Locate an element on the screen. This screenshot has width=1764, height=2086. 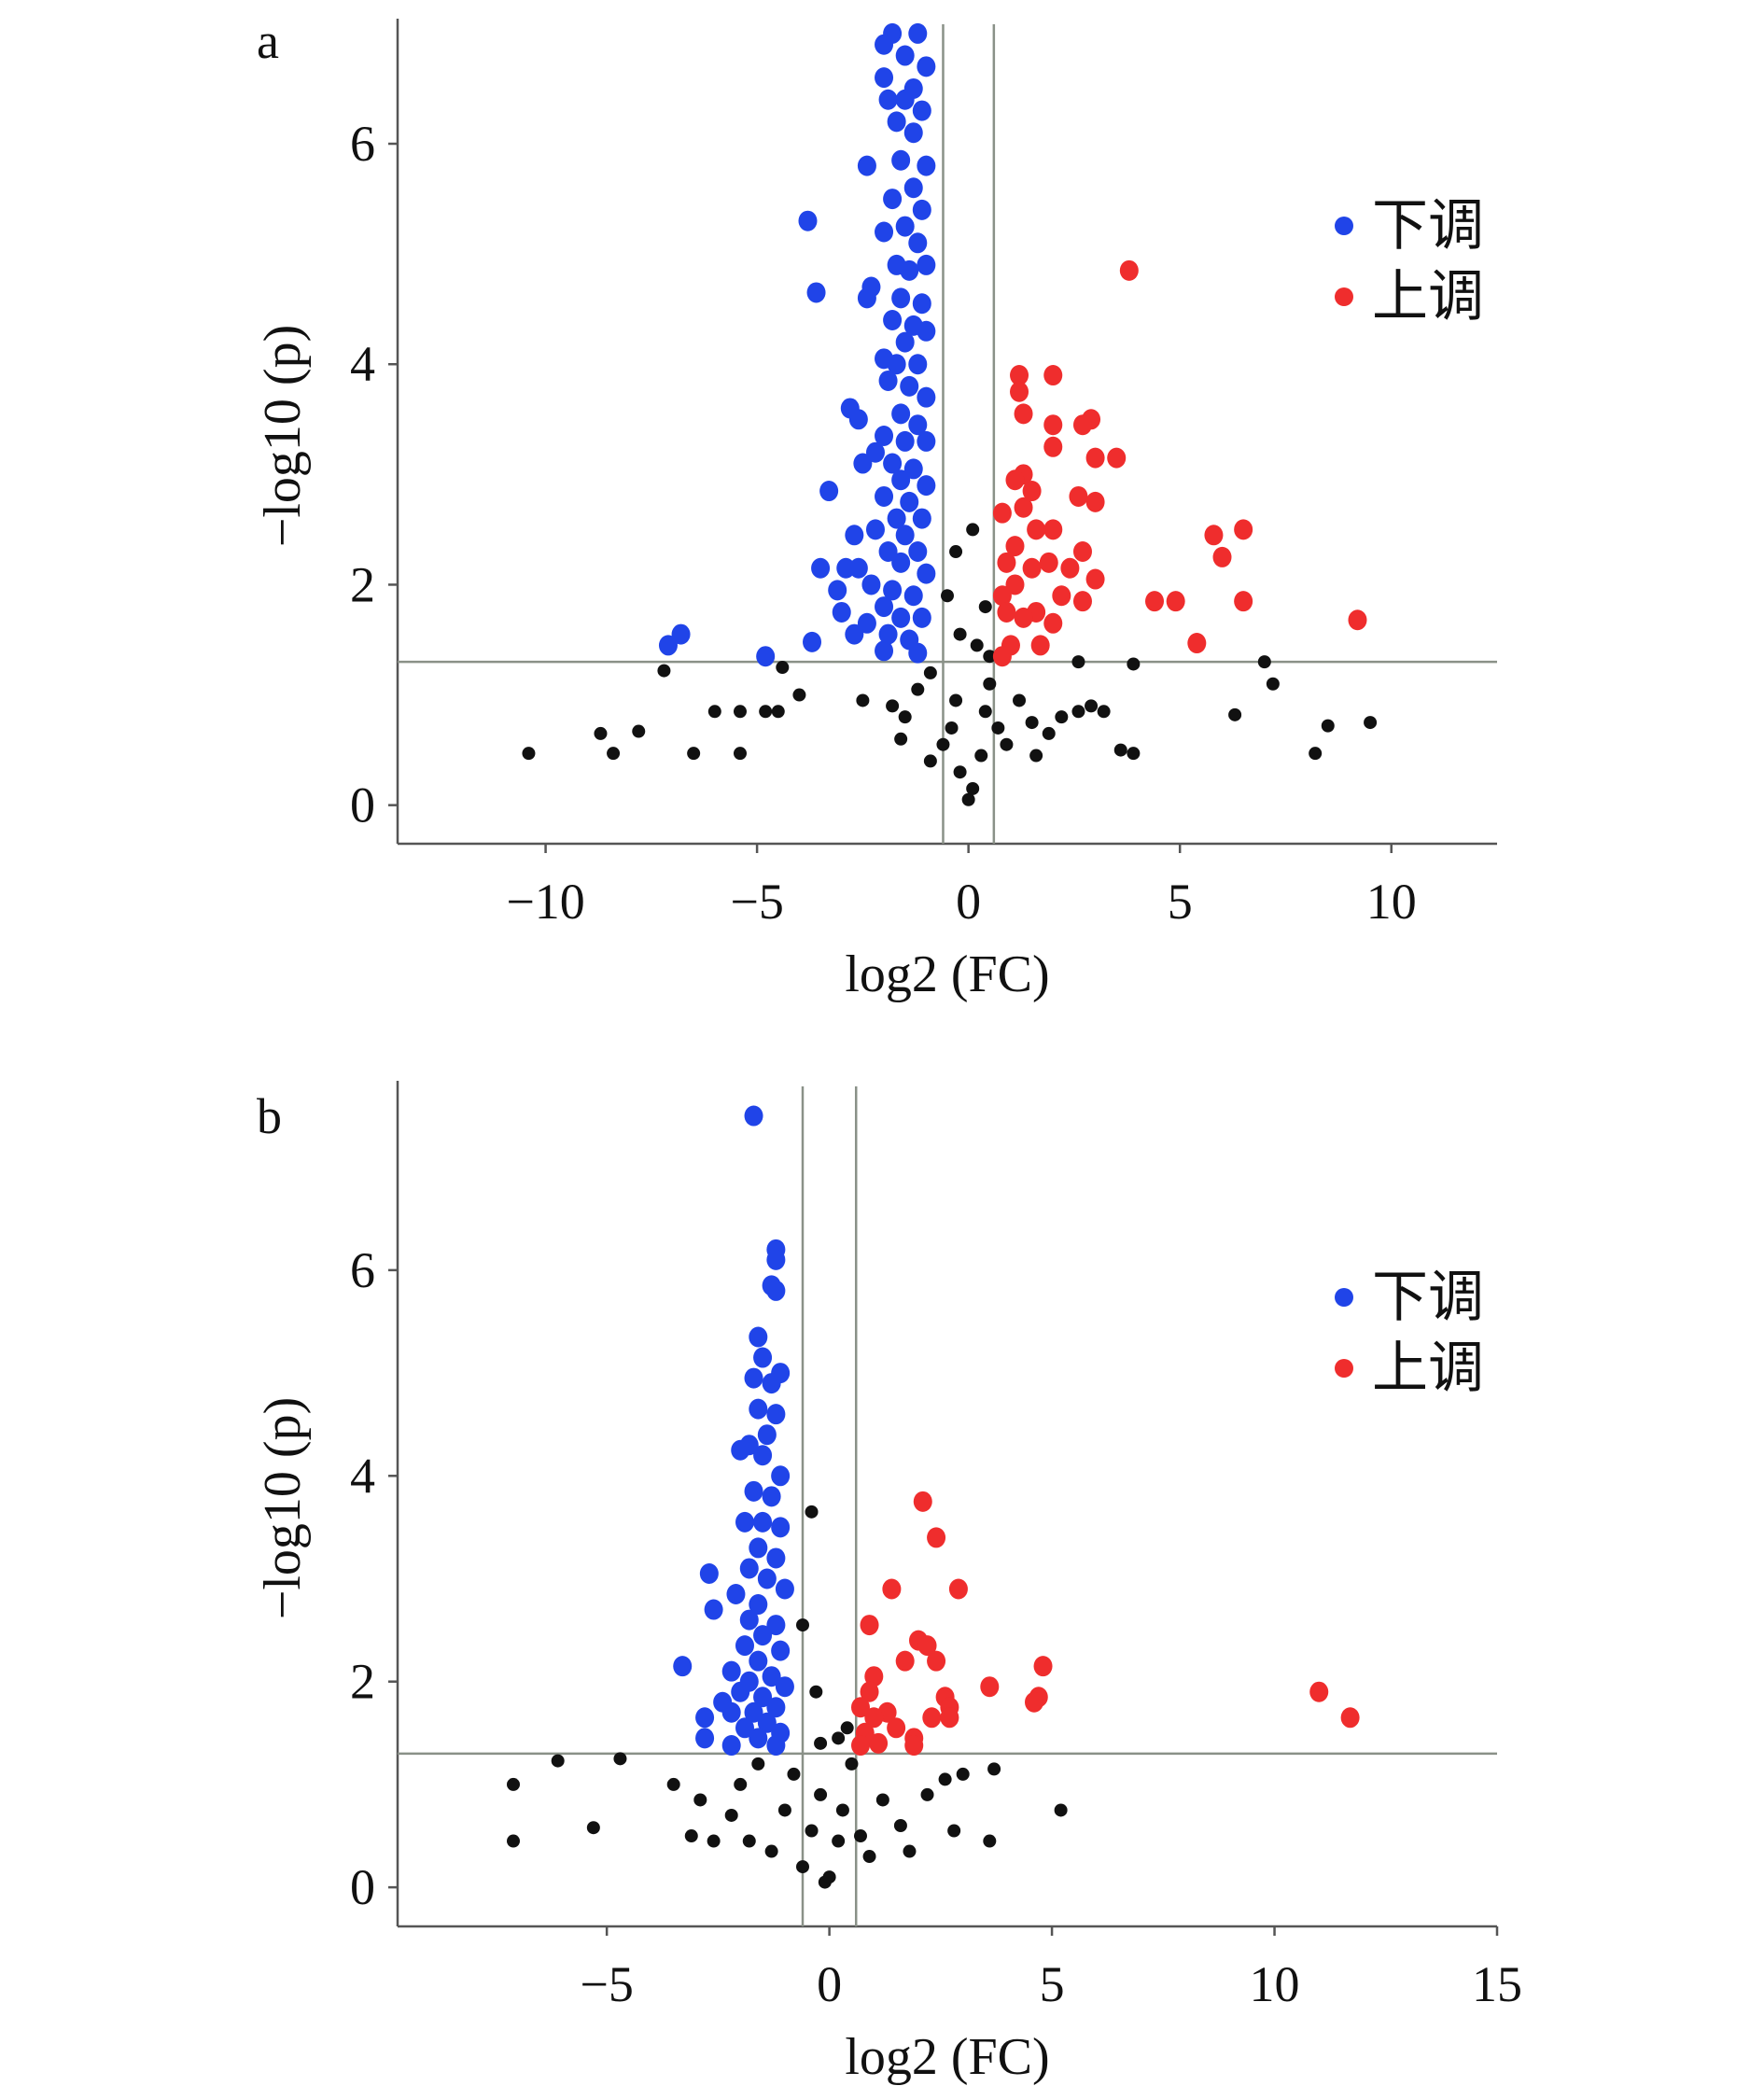
y-tick-label: 2 is located at coordinates (362, 584).